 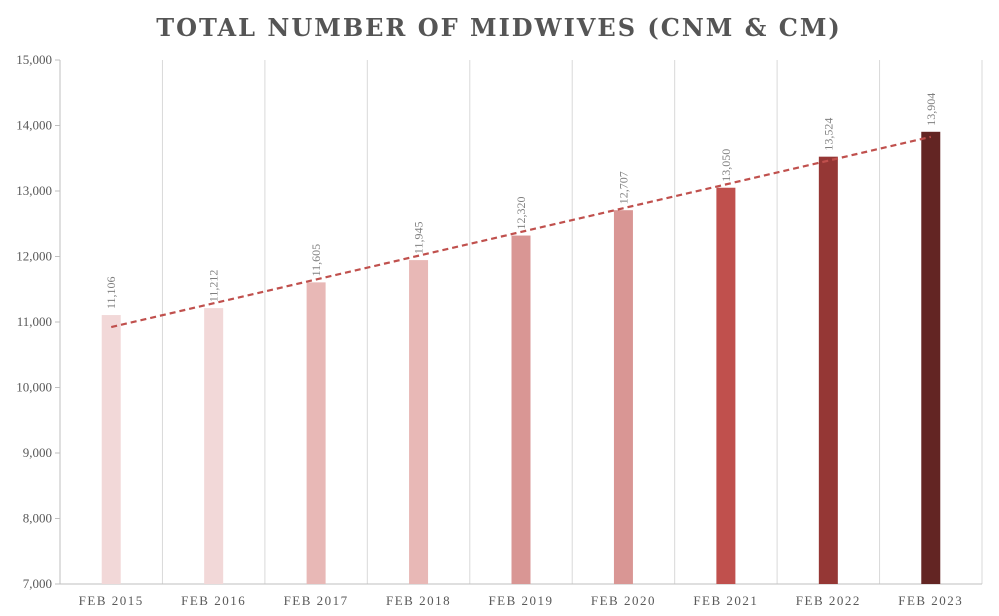 What do you see at coordinates (37, 583) in the screenshot?
I see `y-tick-label: 7,000` at bounding box center [37, 583].